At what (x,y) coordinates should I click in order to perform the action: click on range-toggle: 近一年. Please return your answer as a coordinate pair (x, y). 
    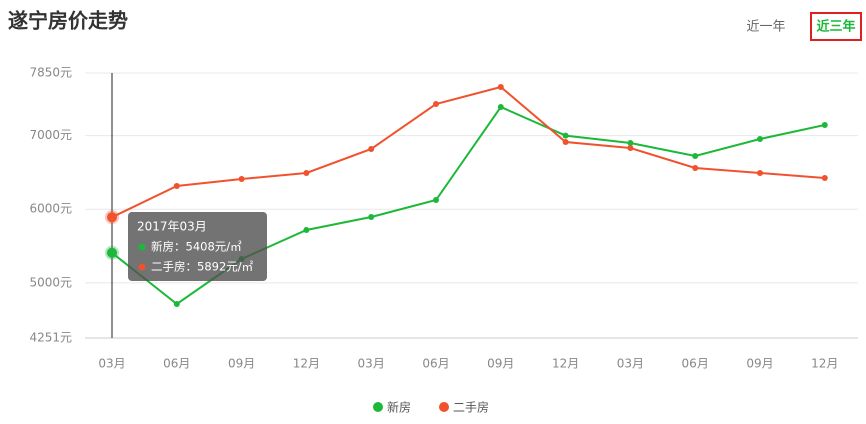
    Looking at the image, I should click on (765, 27).